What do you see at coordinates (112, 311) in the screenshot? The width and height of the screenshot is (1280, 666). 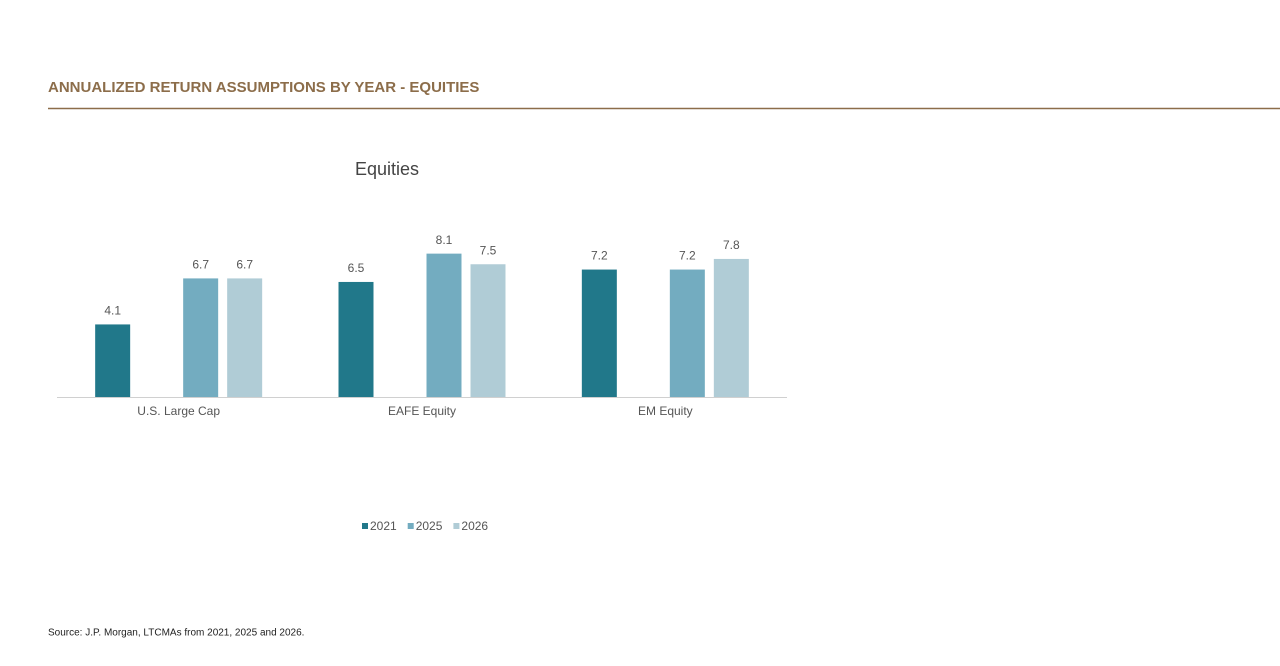 I see `data-label: 4.1` at bounding box center [112, 311].